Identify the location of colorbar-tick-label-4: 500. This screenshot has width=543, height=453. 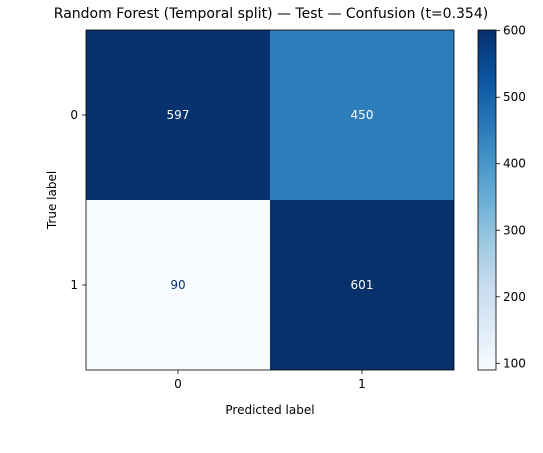
(514, 97).